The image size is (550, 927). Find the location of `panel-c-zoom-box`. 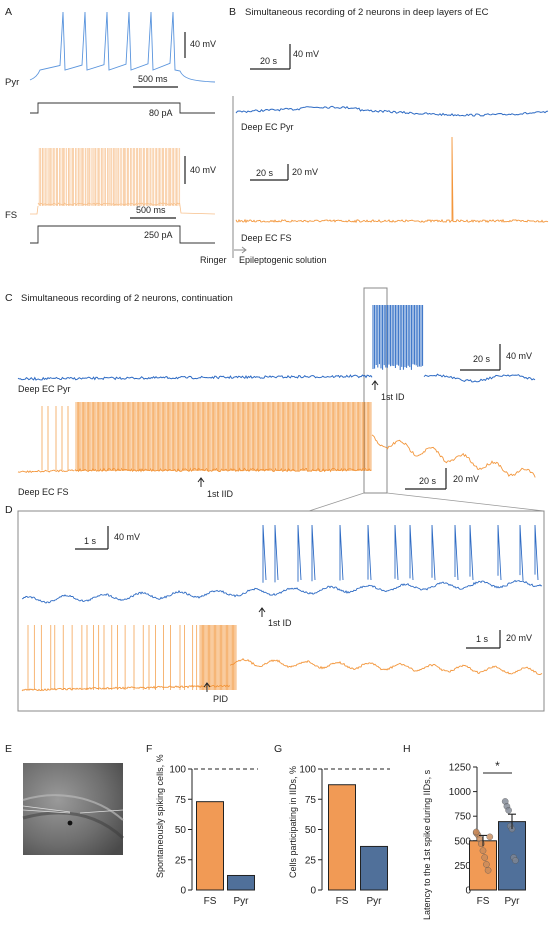

panel-c-zoom-box is located at coordinates (375, 390).